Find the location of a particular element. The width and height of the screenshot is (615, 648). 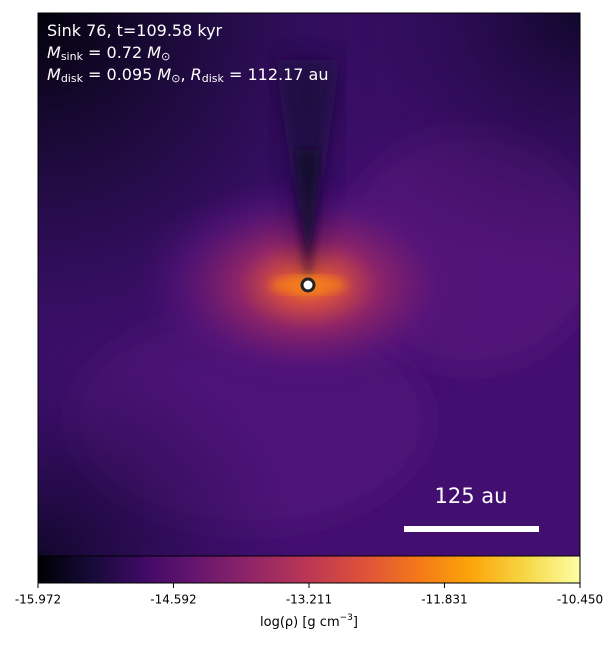

colorbar-ticks: -15.972 -14.592 -13.211 -11.831 -10.450 is located at coordinates (309, 595).